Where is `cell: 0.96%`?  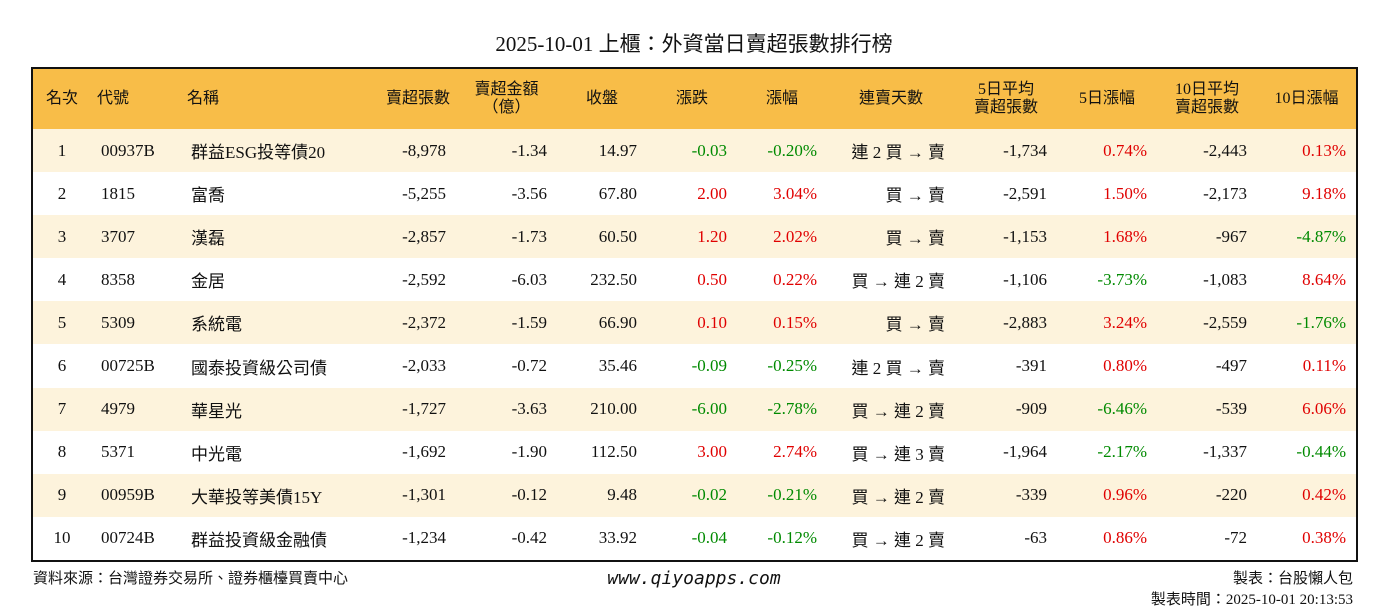
cell: 0.96% is located at coordinates (1107, 495).